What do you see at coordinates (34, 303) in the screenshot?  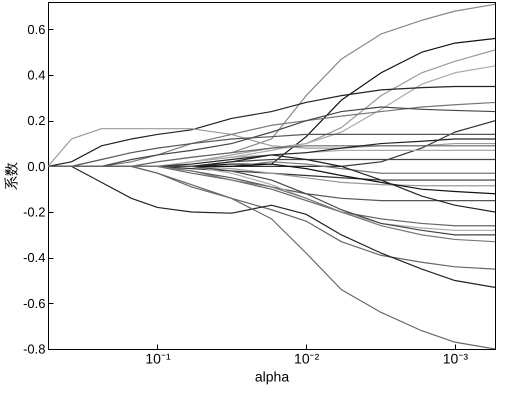 I see `y-tick-label: -0.6` at bounding box center [34, 303].